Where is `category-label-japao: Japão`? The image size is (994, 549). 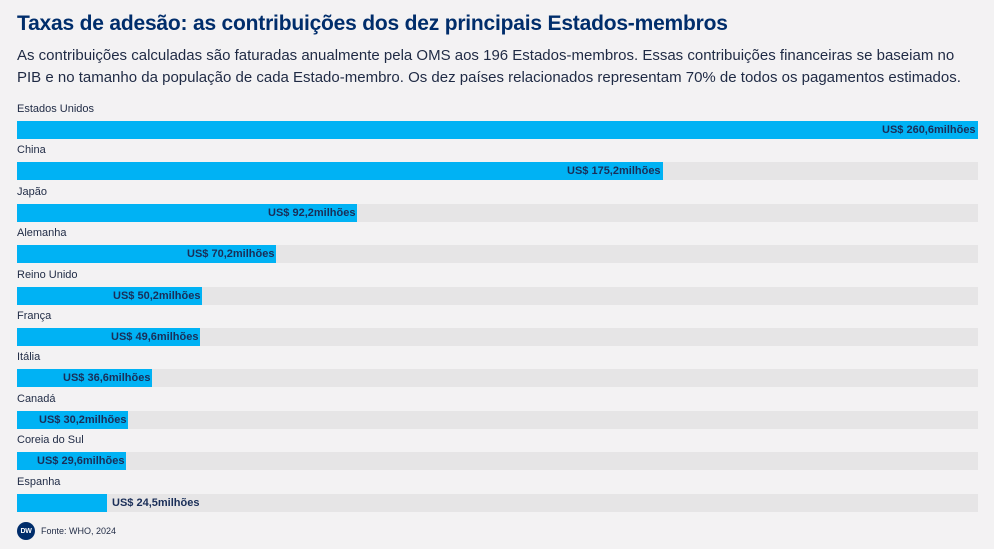
category-label-japao: Japão is located at coordinates (32, 192).